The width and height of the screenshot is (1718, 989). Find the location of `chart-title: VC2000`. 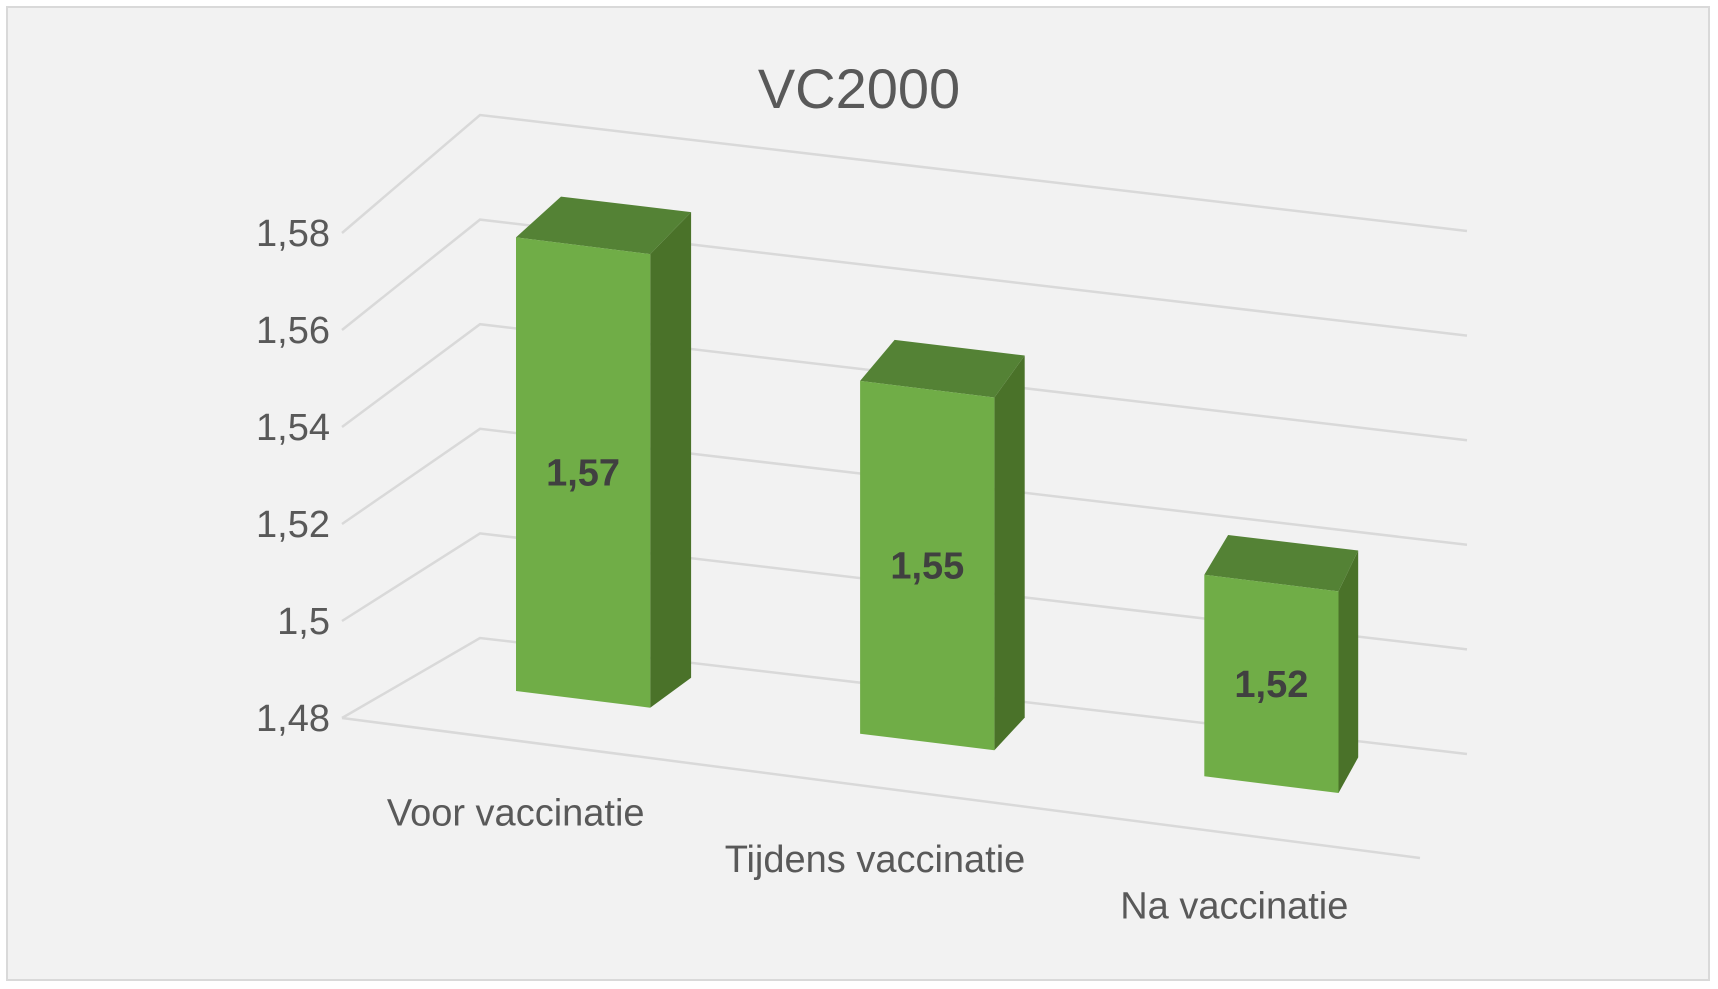

chart-title: VC2000 is located at coordinates (859, 88).